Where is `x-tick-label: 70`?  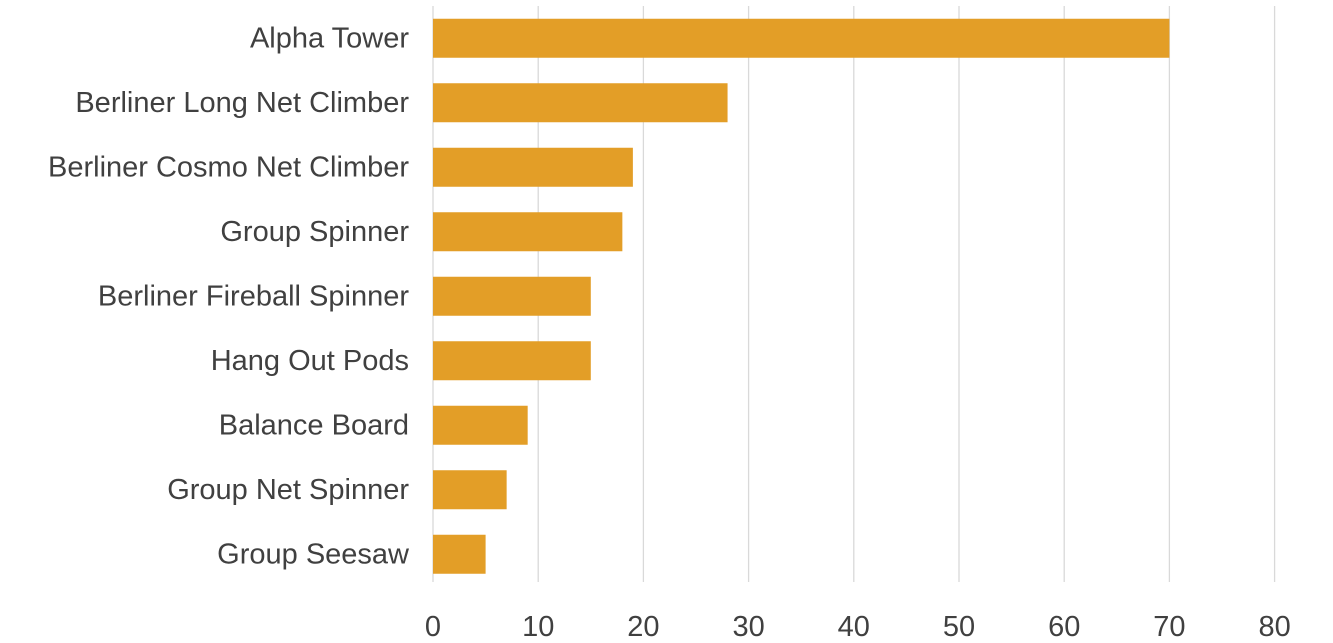 x-tick-label: 70 is located at coordinates (1169, 627).